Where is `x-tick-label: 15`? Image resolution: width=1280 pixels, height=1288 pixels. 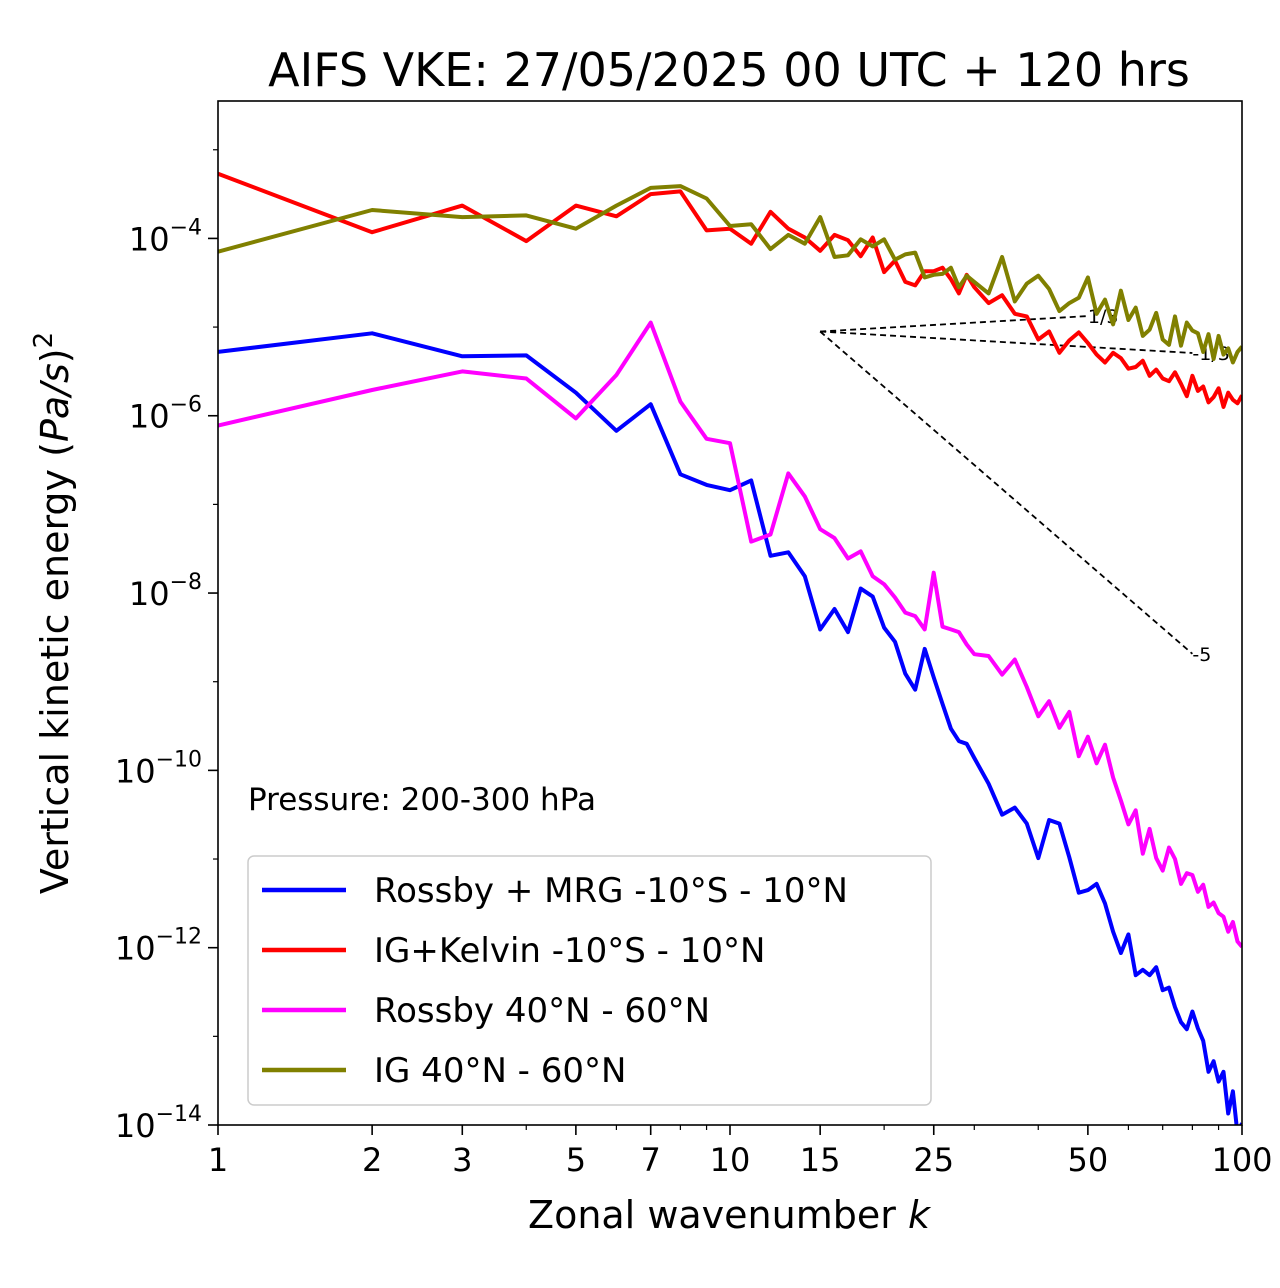
x-tick-label: 15 is located at coordinates (820, 1160).